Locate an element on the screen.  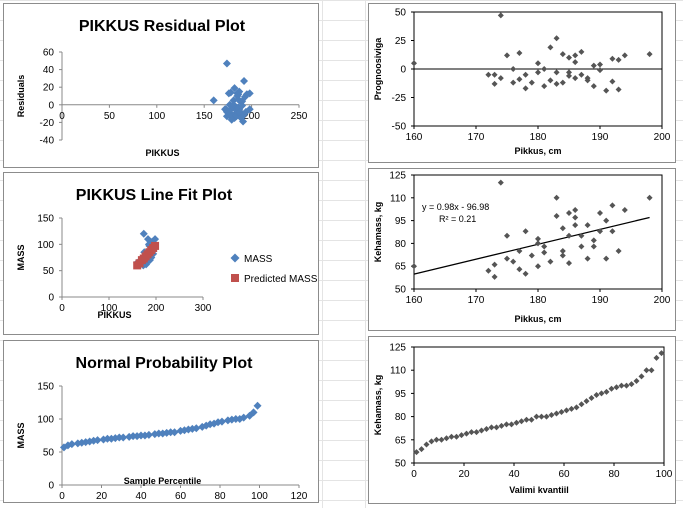
trendline-r2: R² = 0.21 is located at coordinates (457, 219).